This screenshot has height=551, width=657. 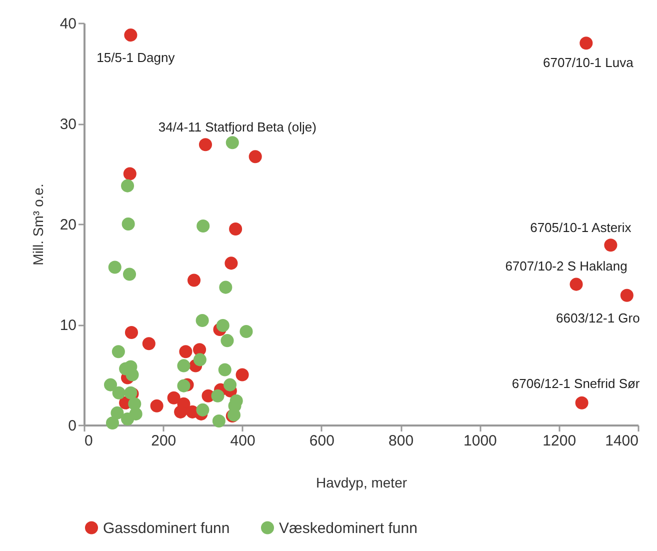 I want to click on x-tick-label: 200, so click(x=163, y=441).